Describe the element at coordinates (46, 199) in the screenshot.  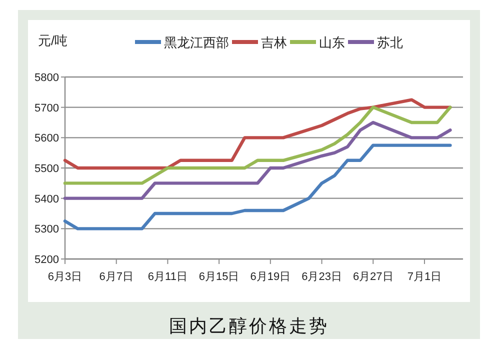
I see `y-tick-label: 5400` at that location.